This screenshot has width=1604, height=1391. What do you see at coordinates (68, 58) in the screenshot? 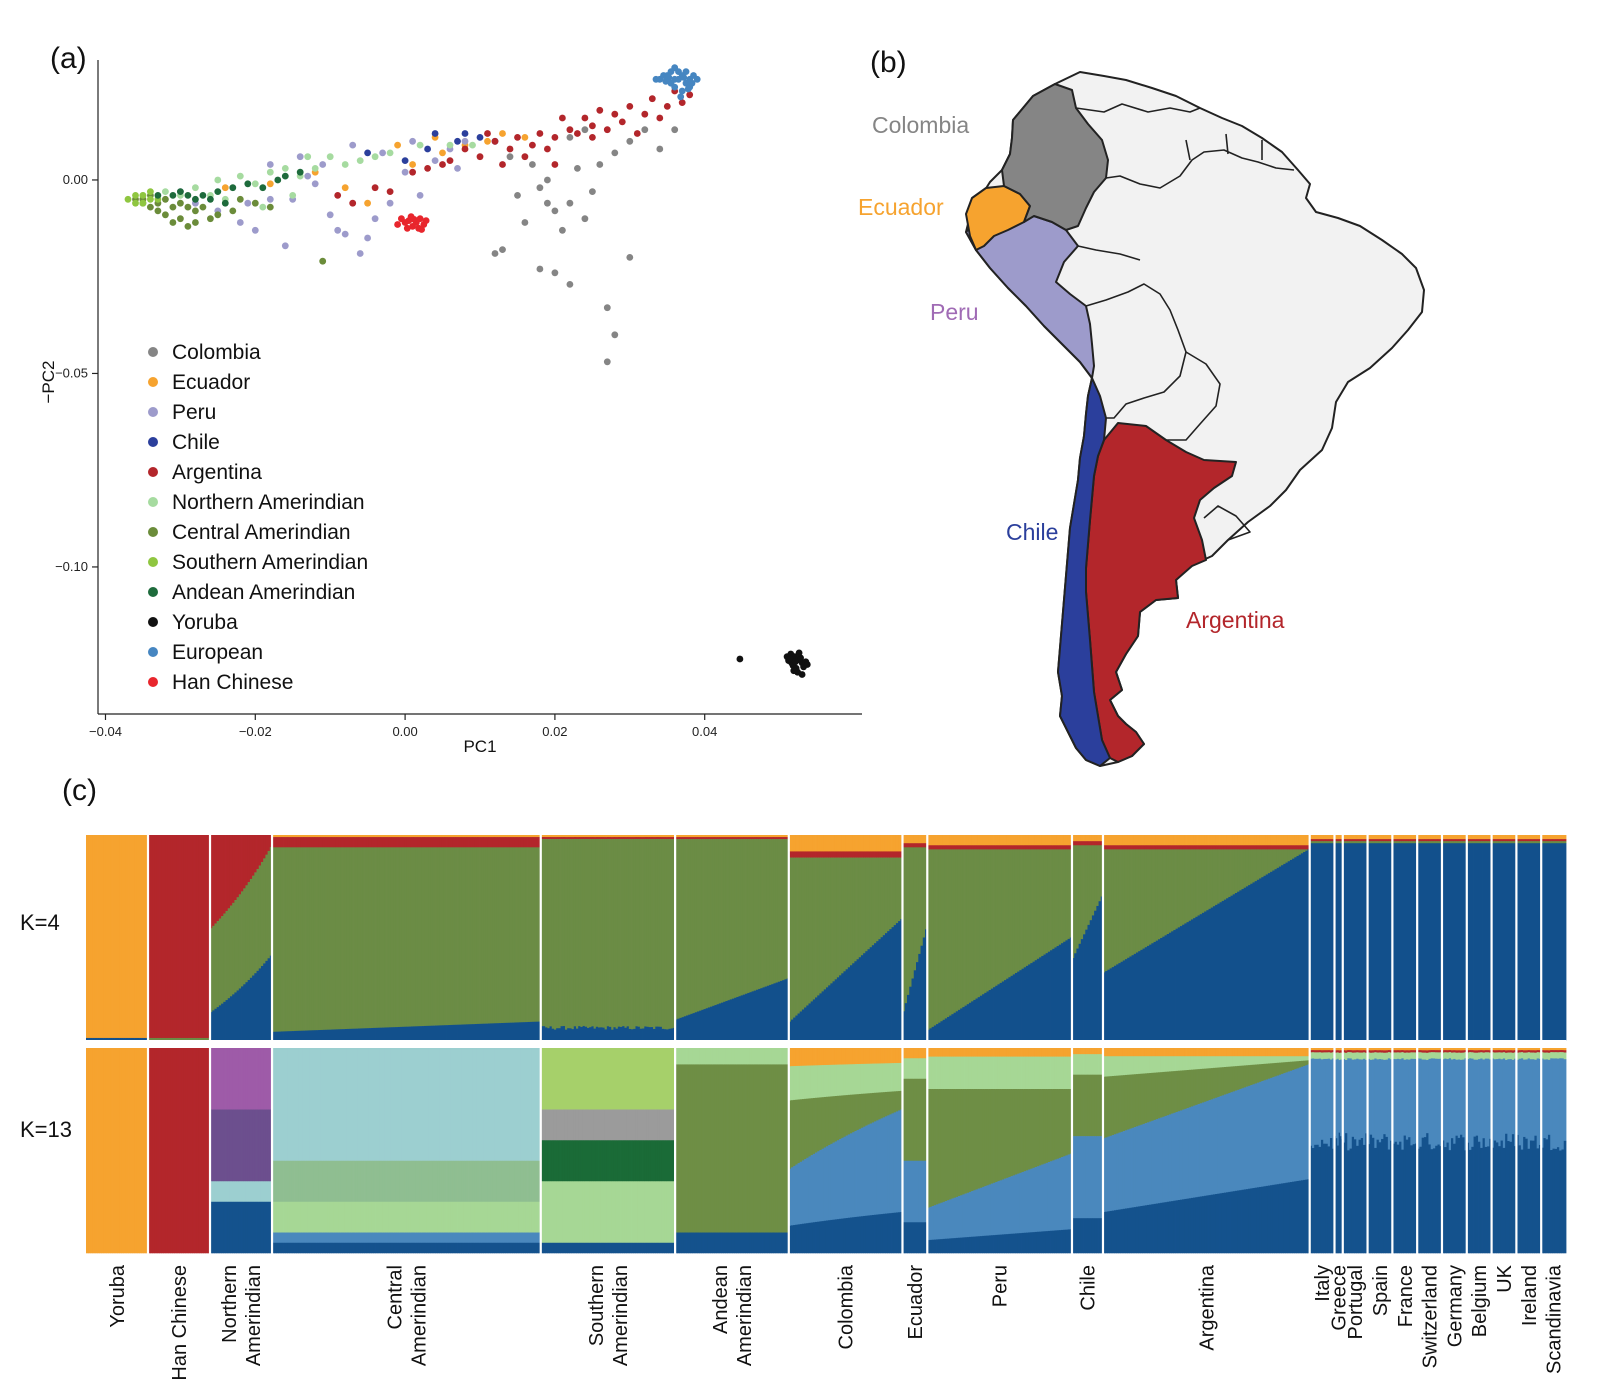
I see `panel-label-a: (a)` at bounding box center [68, 58].